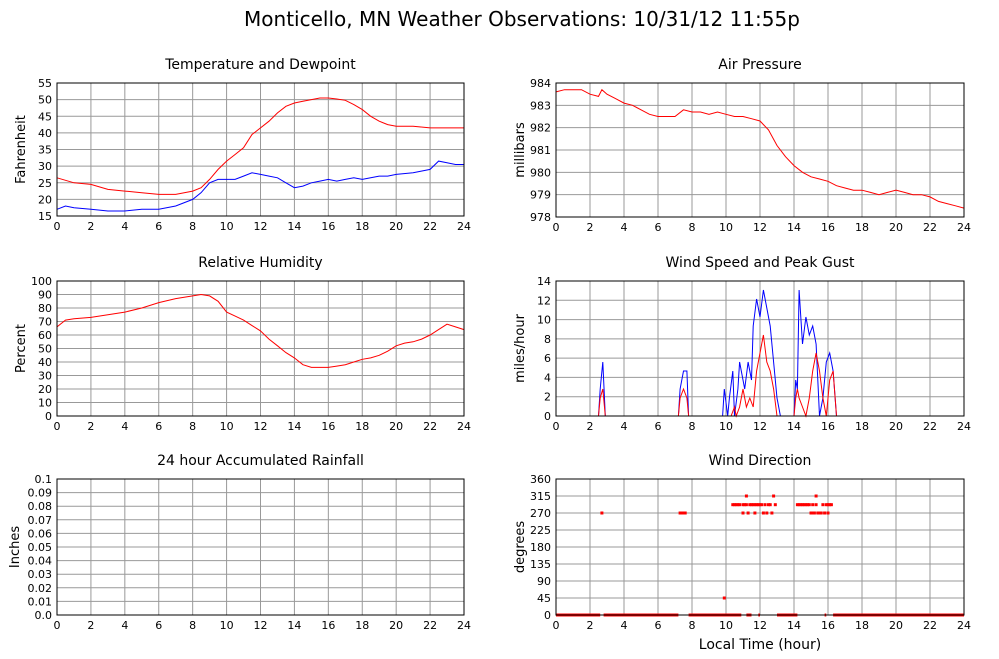 Image resolution: width=999 pixels, height=659 pixels. What do you see at coordinates (21, 348) in the screenshot?
I see `y-axis-label: Percent` at bounding box center [21, 348].